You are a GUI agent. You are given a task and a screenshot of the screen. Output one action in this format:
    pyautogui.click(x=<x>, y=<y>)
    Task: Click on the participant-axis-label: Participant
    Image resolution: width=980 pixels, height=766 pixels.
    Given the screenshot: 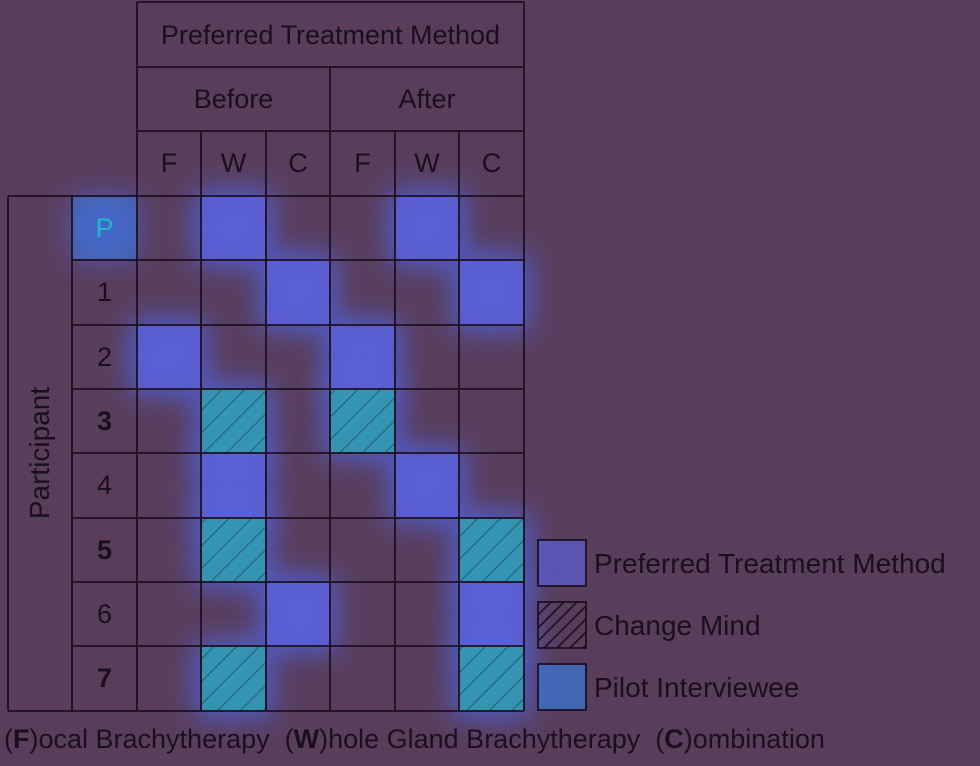 What is the action you would take?
    pyautogui.click(x=39, y=453)
    